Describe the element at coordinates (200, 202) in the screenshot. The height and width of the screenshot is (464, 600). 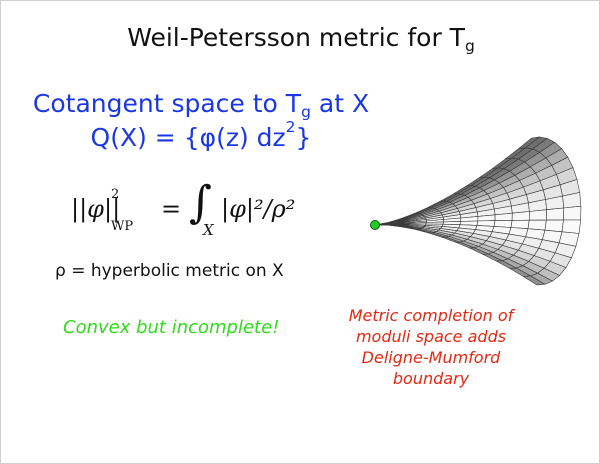
I see `integral-sign: ∫` at that location.